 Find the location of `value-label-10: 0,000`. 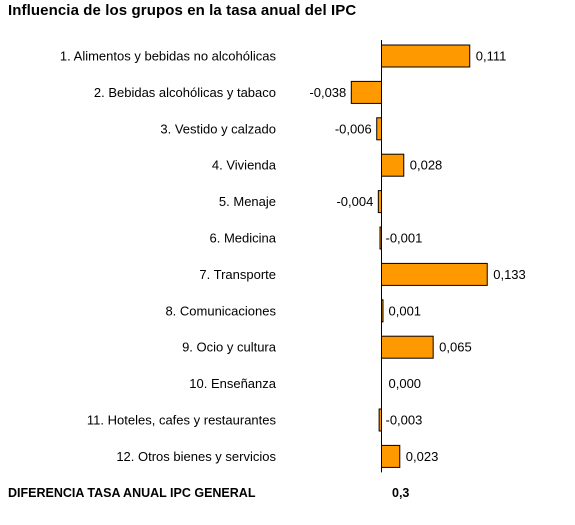

value-label-10: 0,000 is located at coordinates (405, 383).